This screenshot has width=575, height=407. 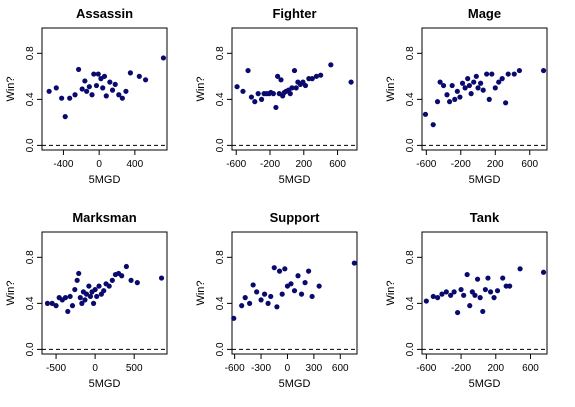 I want to click on panel-assassin: Assassin -400 0 400 0.0 0.4 0.8 5MGD Win?, so click(x=86, y=96).